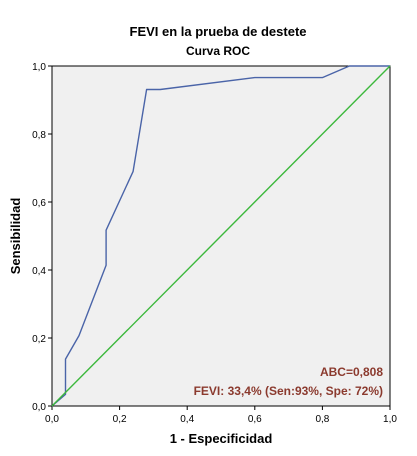  I want to click on y-tick-label: 0,0, so click(39, 407).